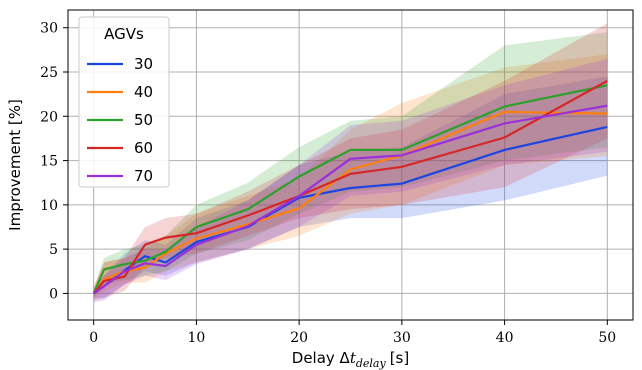  Describe the element at coordinates (143, 120) in the screenshot. I see `legend-label-50: 50` at that location.